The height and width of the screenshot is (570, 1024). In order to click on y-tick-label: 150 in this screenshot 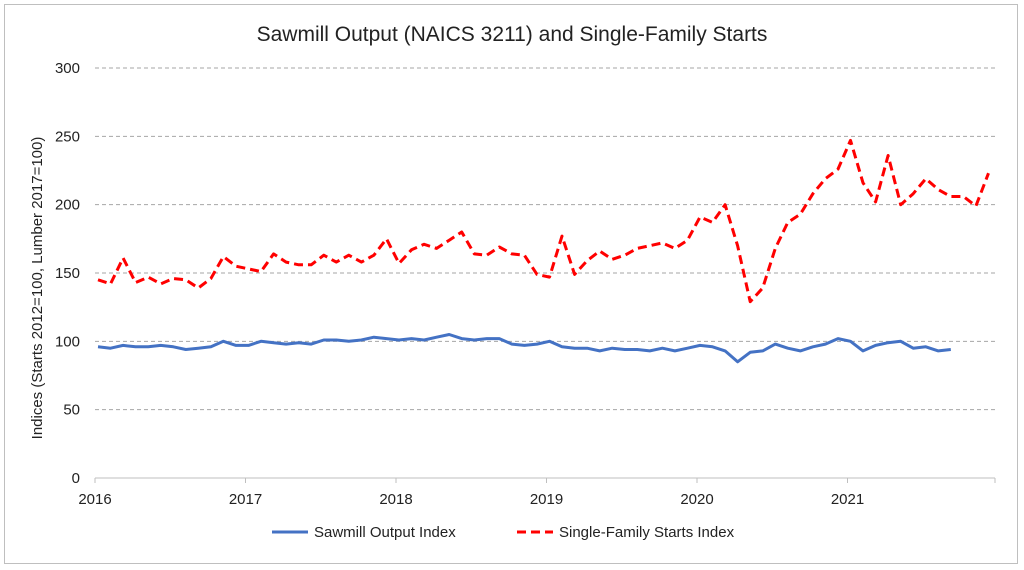, I will do `click(67, 273)`.